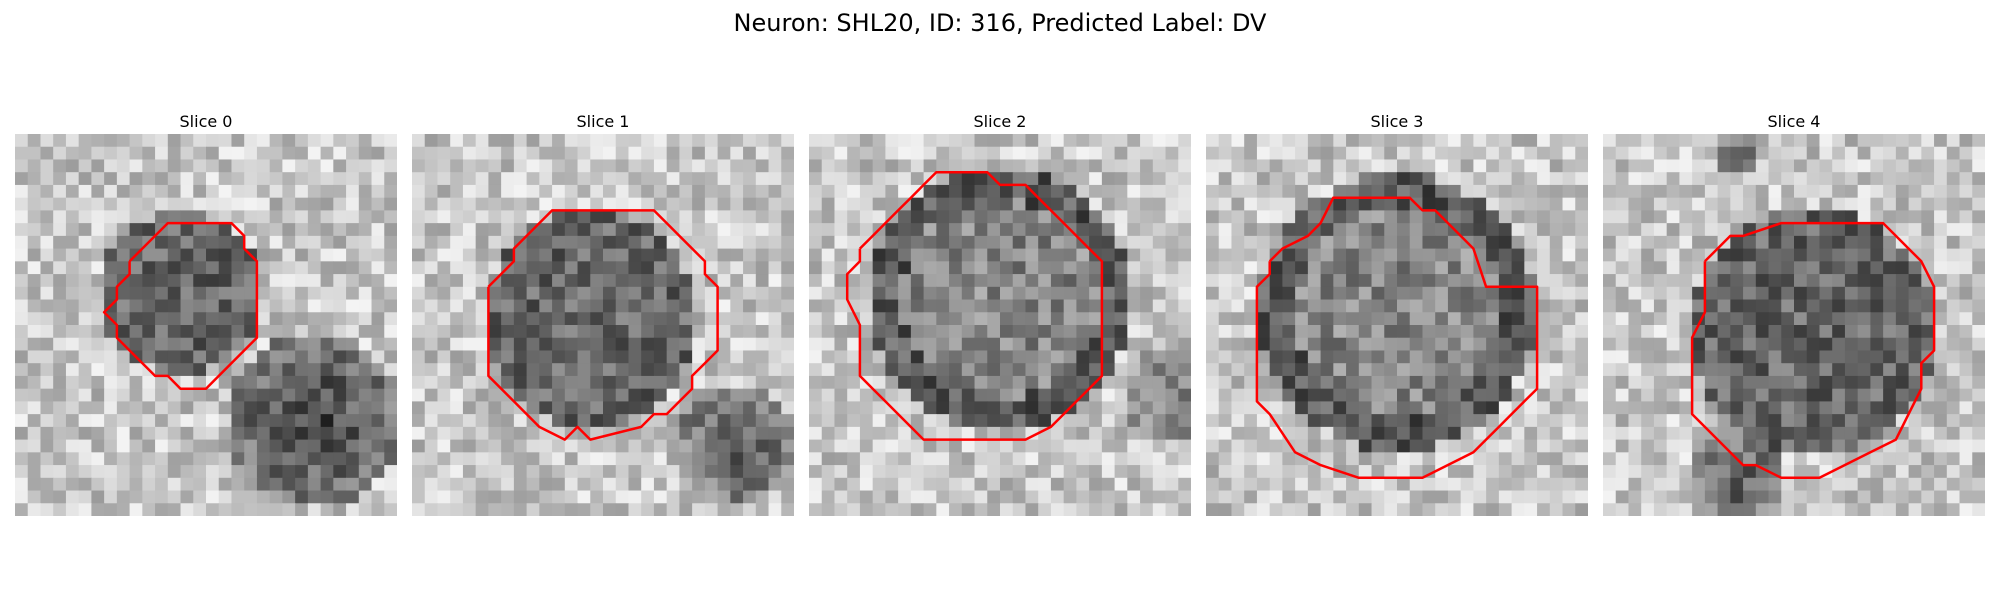 The height and width of the screenshot is (600, 2000). I want to click on slice-title-0: Slice 0, so click(206, 121).